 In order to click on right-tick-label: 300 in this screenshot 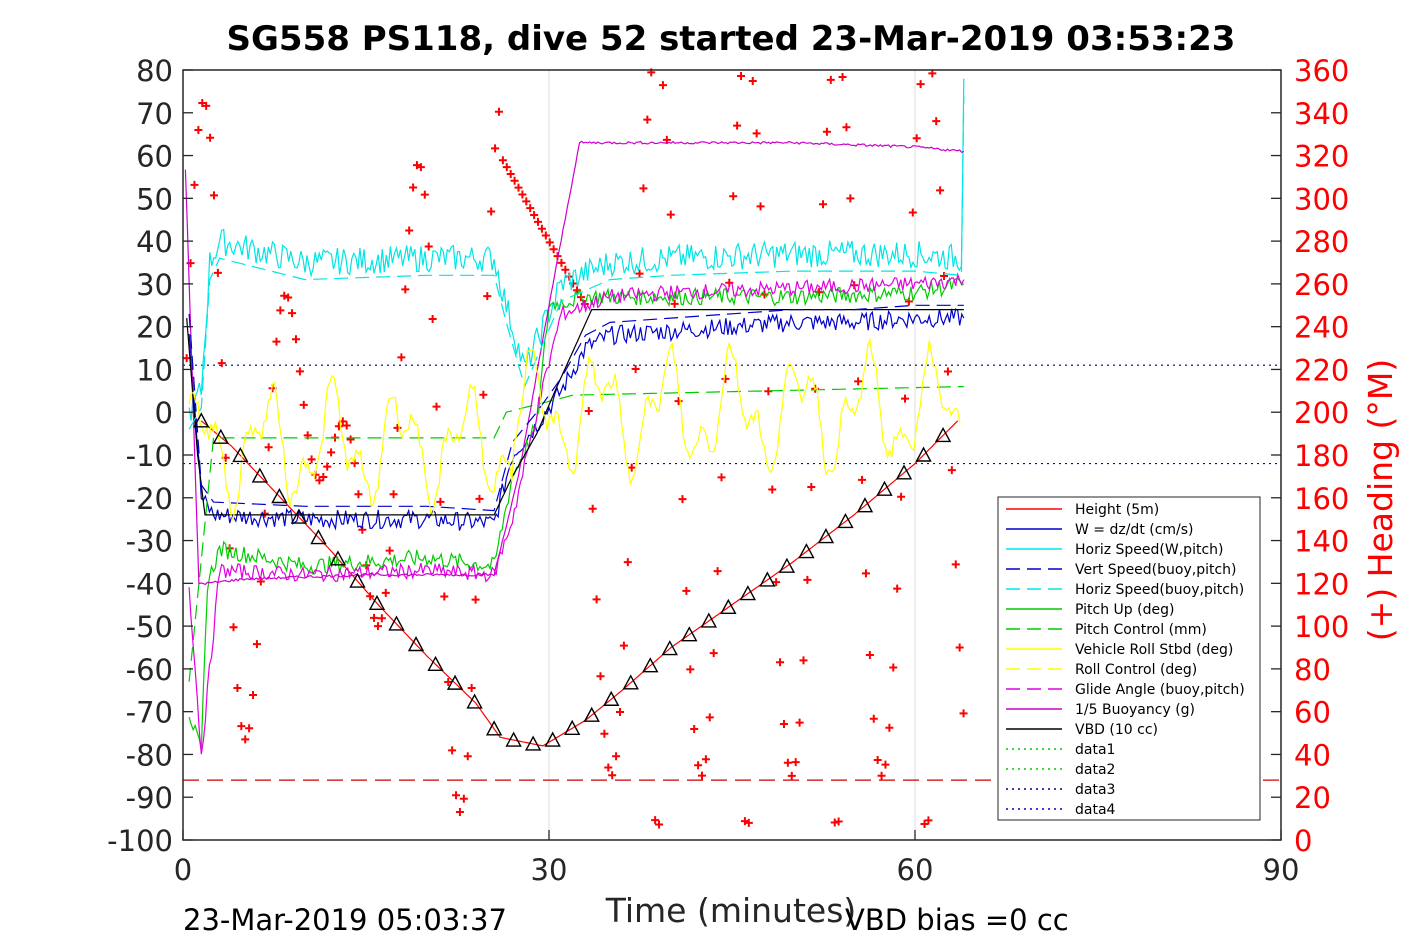, I will do `click(1321, 199)`.